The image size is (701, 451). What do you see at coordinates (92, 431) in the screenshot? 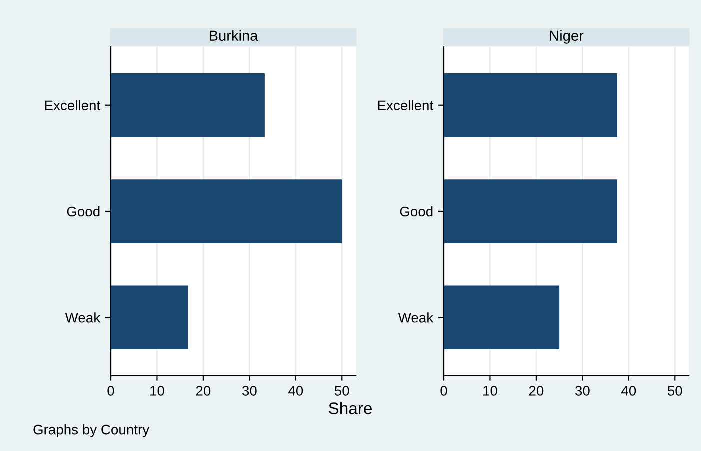
I see `text: Graphs by Country` at bounding box center [92, 431].